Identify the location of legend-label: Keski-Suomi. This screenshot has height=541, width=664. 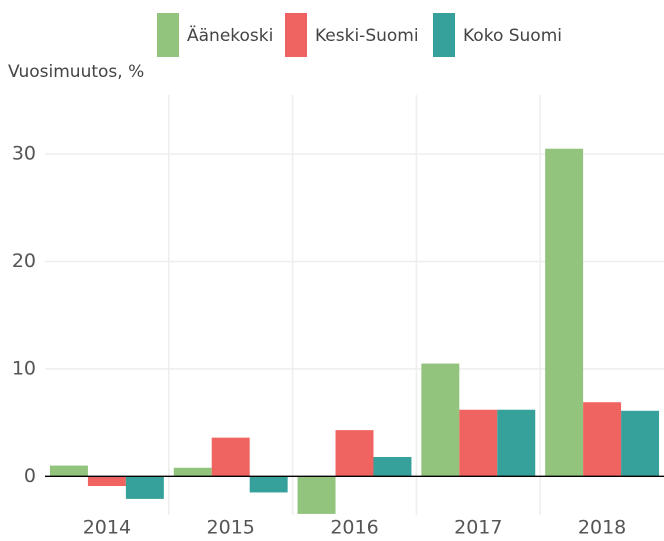
(367, 36).